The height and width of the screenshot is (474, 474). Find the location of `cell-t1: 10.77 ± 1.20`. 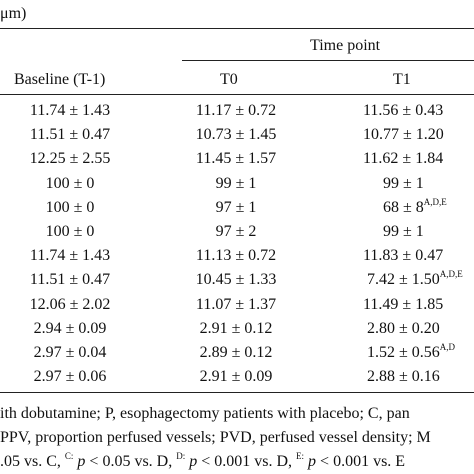

cell-t1: 10.77 ± 1.20 is located at coordinates (403, 135).